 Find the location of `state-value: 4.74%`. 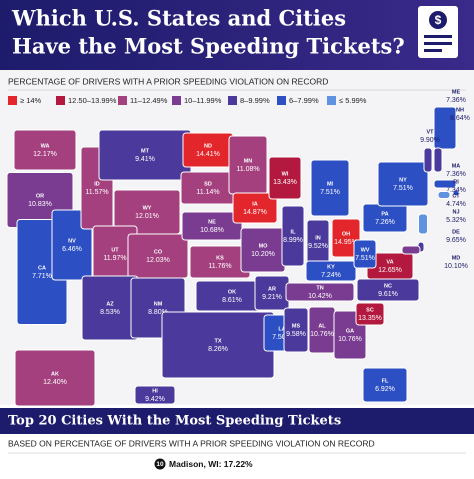

state-value: 4.74% is located at coordinates (456, 204).